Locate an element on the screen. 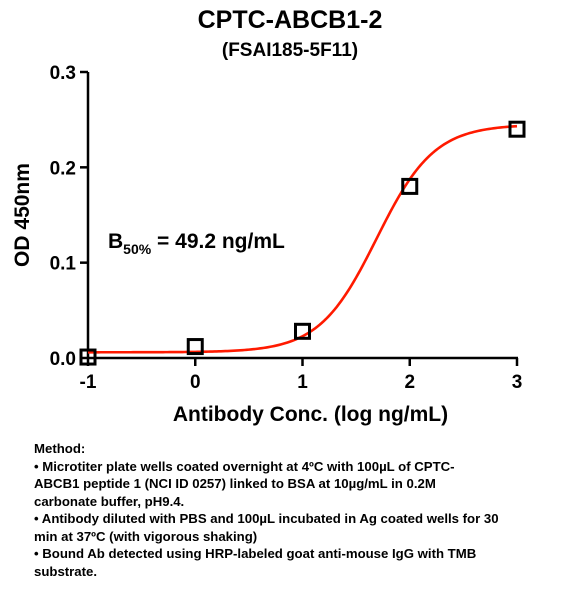  b50-prefix: B is located at coordinates (115, 241).